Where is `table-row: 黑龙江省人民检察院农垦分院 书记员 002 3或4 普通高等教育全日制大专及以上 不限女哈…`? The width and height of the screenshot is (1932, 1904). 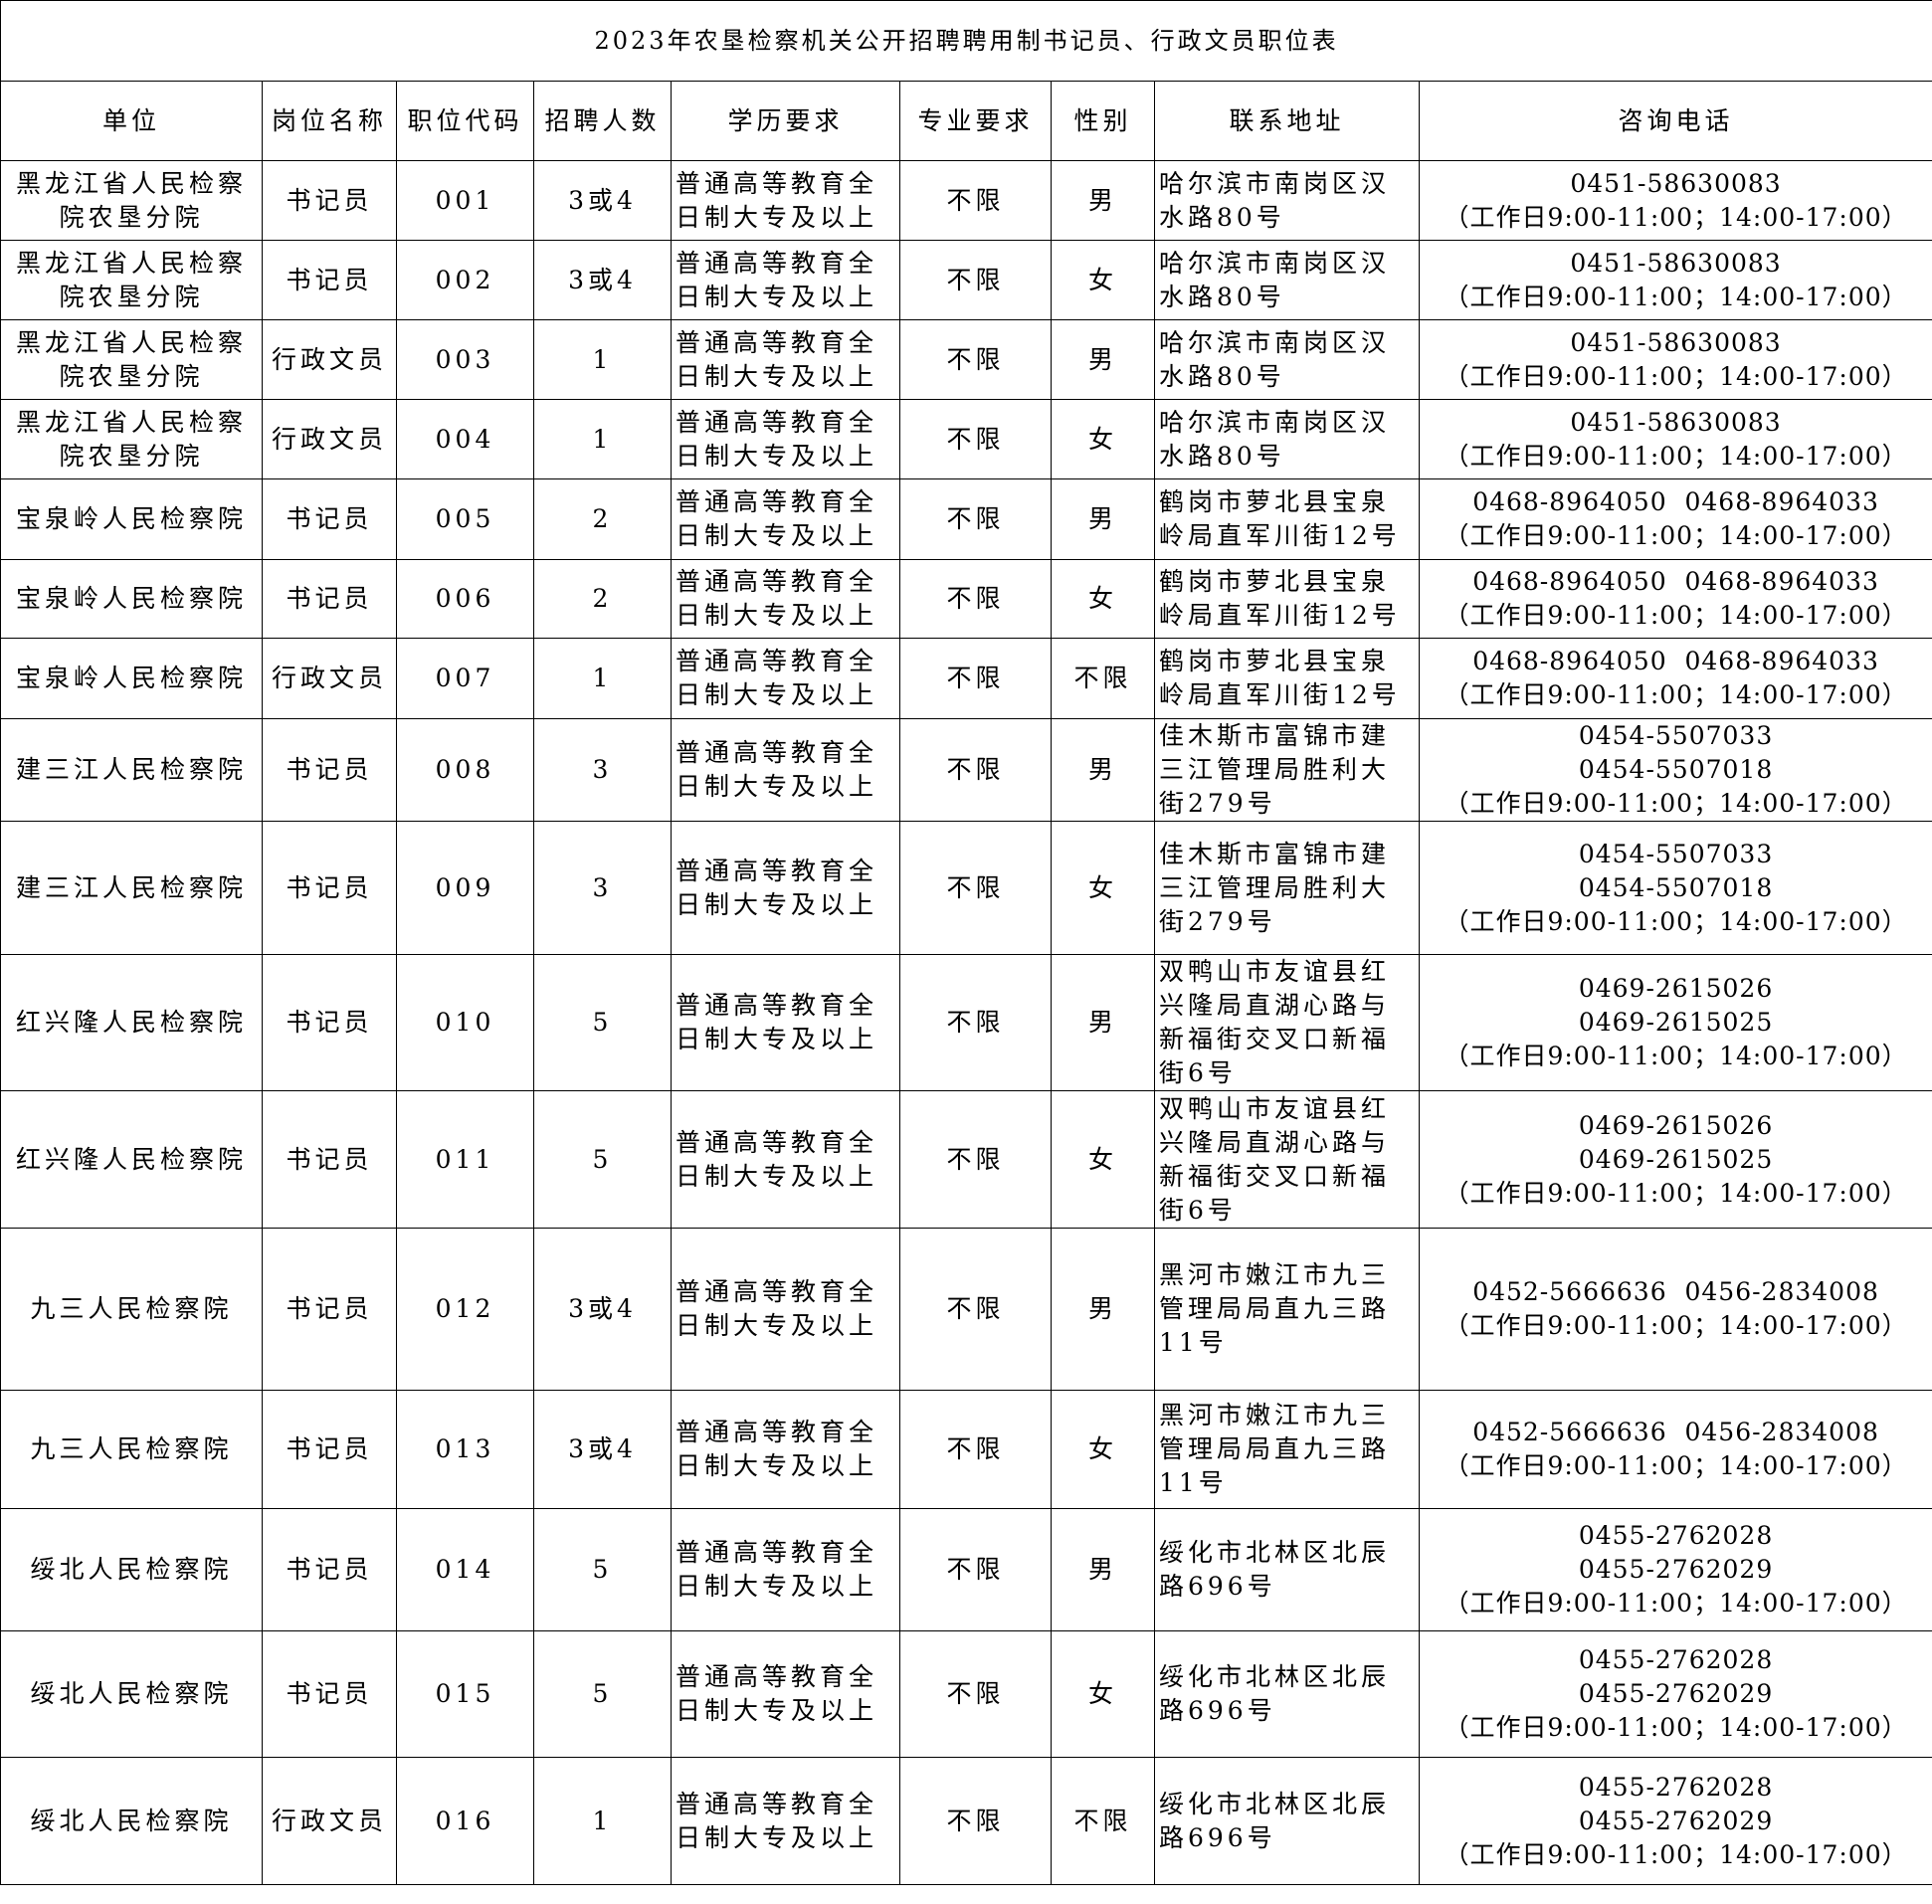
table-row: 黑龙江省人民检察院农垦分院 书记员 002 3或4 普通高等教育全日制大专及以上 不限女哈… is located at coordinates (966, 280).